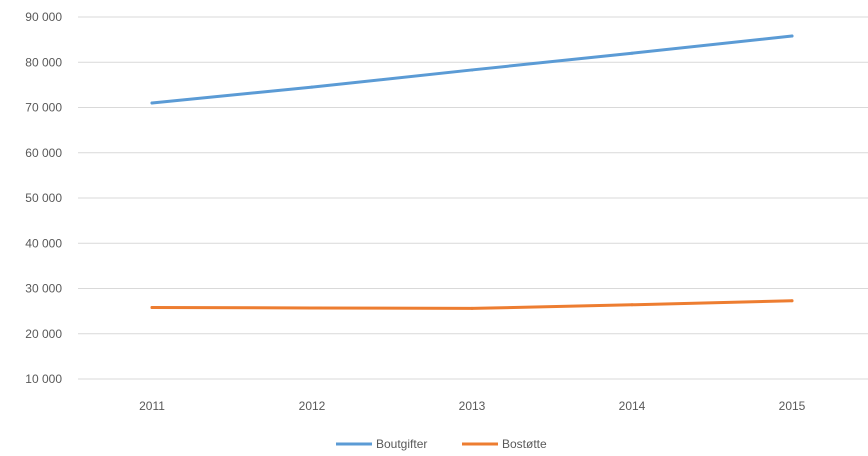  What do you see at coordinates (43, 153) in the screenshot?
I see `y-tick-label: 60 000` at bounding box center [43, 153].